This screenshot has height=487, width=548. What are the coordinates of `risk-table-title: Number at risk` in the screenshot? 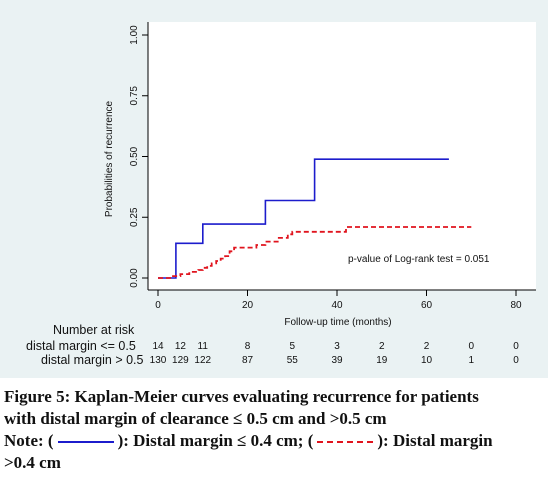 It's located at (94, 330).